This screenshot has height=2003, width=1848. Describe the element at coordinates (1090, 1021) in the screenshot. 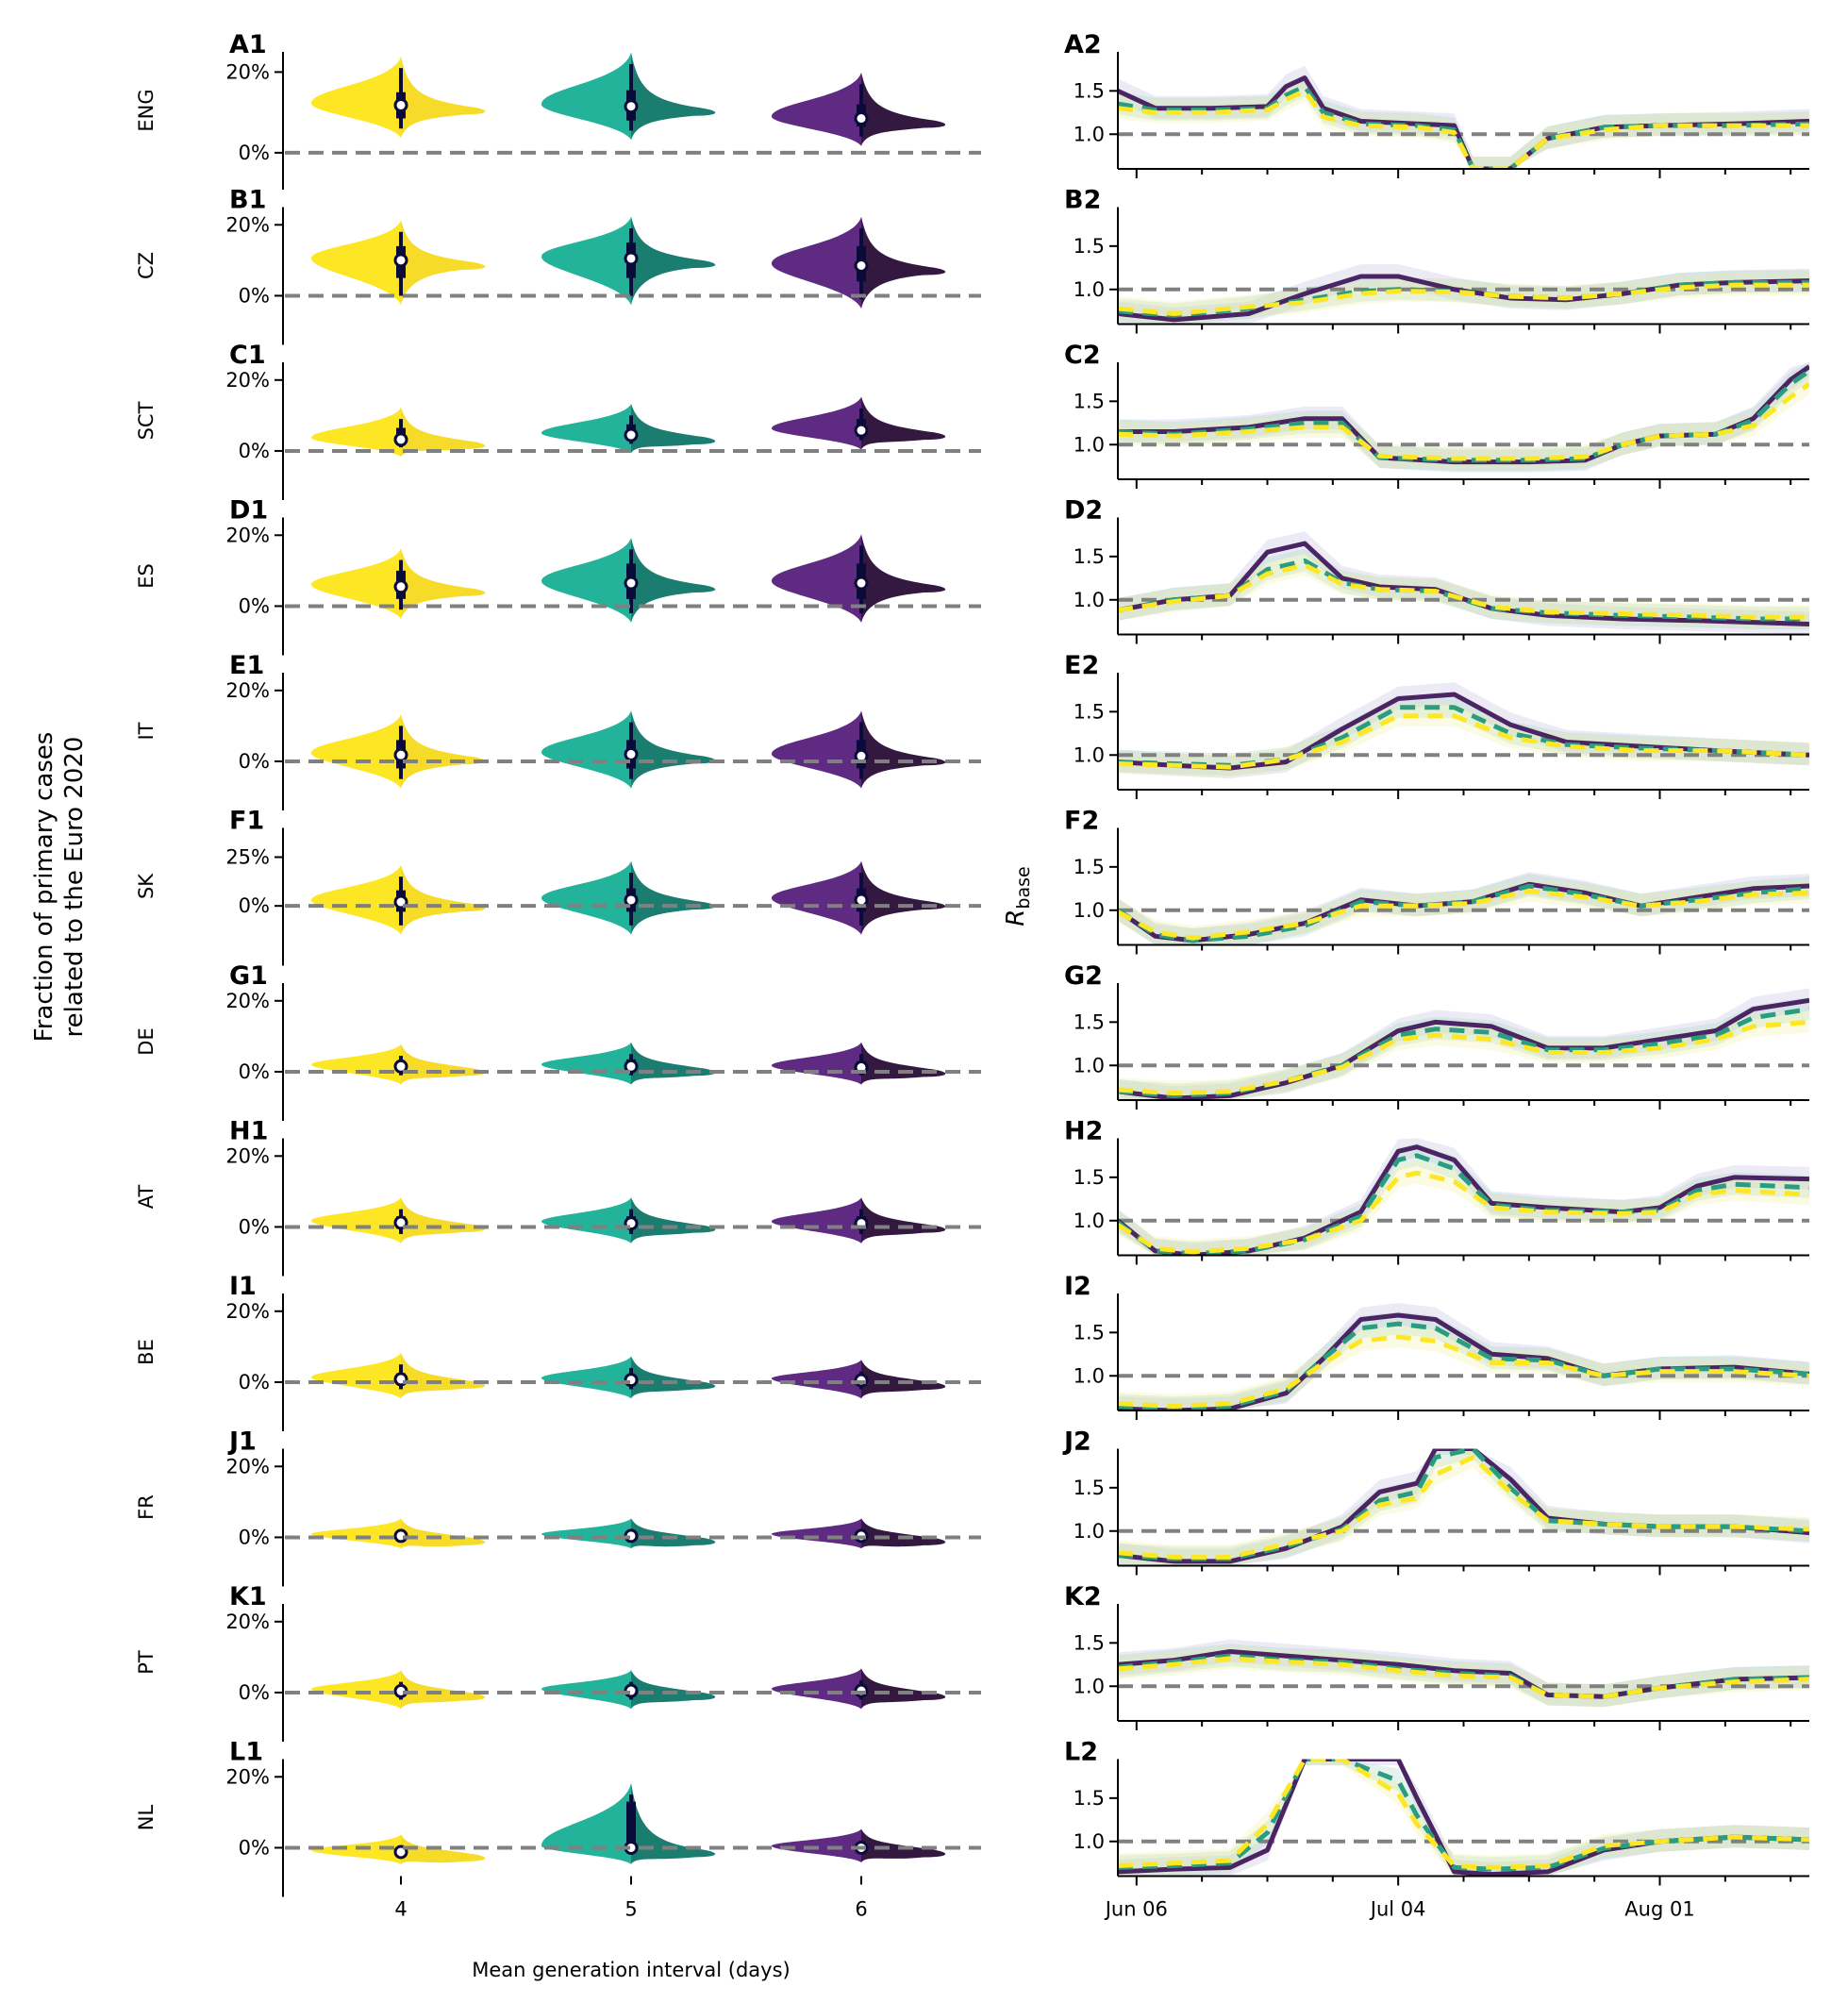

I see `y-tick-label: 1.5` at that location.